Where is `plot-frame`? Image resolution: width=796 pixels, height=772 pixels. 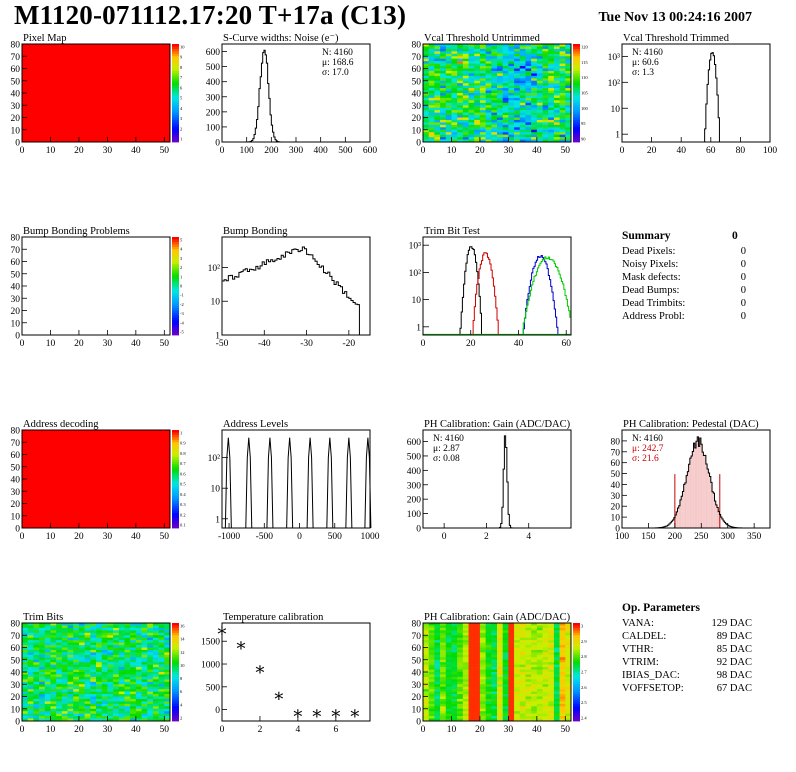
plot-frame is located at coordinates (296, 672).